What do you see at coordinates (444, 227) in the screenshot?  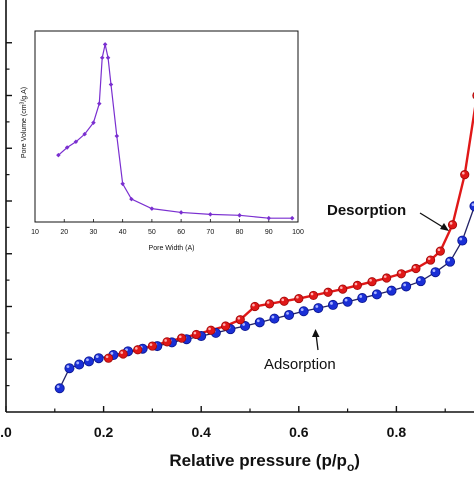 I see `desorption-arrow-head` at bounding box center [444, 227].